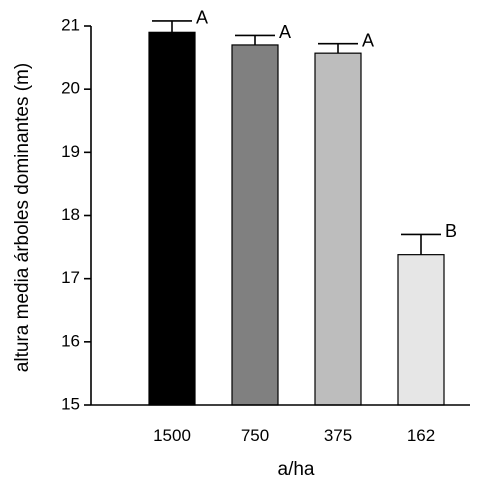 The width and height of the screenshot is (502, 484). Describe the element at coordinates (70, 403) in the screenshot. I see `y-tick-label: 15` at that location.